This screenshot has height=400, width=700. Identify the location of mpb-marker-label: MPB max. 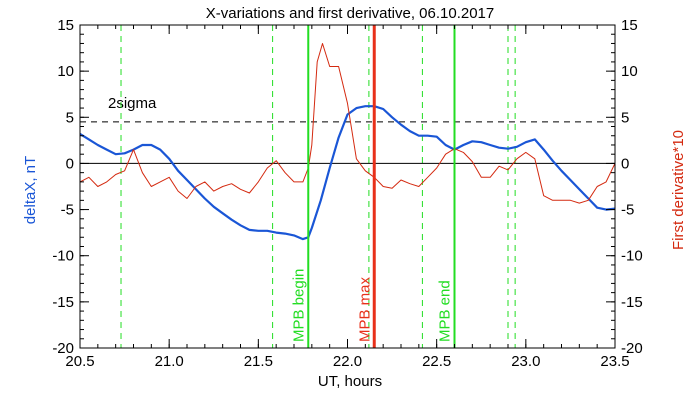
(364, 309).